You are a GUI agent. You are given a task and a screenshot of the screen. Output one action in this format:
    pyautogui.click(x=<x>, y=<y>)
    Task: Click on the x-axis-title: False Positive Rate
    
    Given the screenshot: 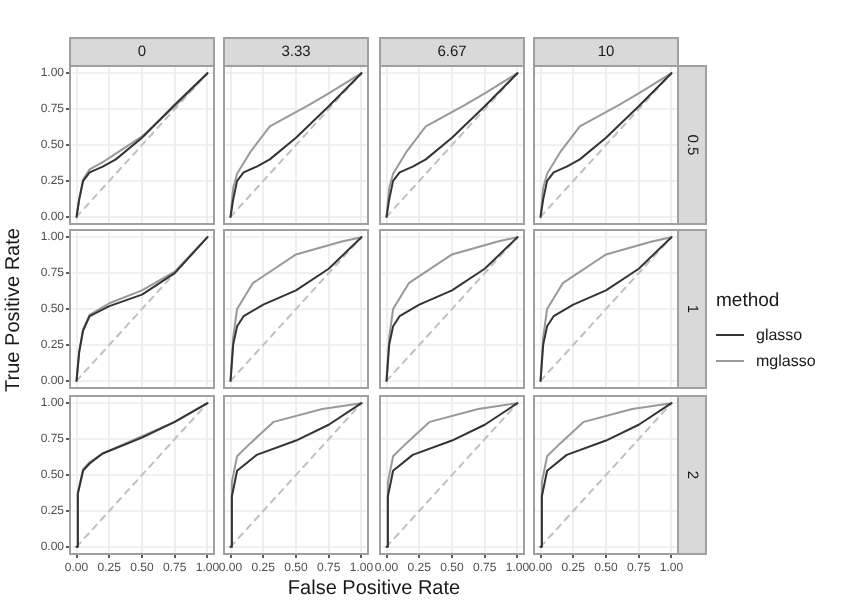 What is the action you would take?
    pyautogui.click(x=374, y=589)
    